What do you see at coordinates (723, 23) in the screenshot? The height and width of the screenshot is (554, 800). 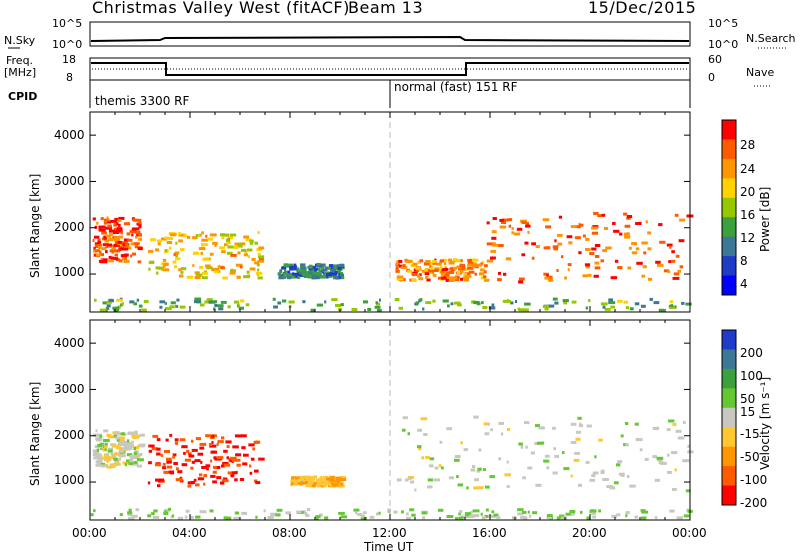 I see `nsearch-tick-top: 10^5` at bounding box center [723, 23].